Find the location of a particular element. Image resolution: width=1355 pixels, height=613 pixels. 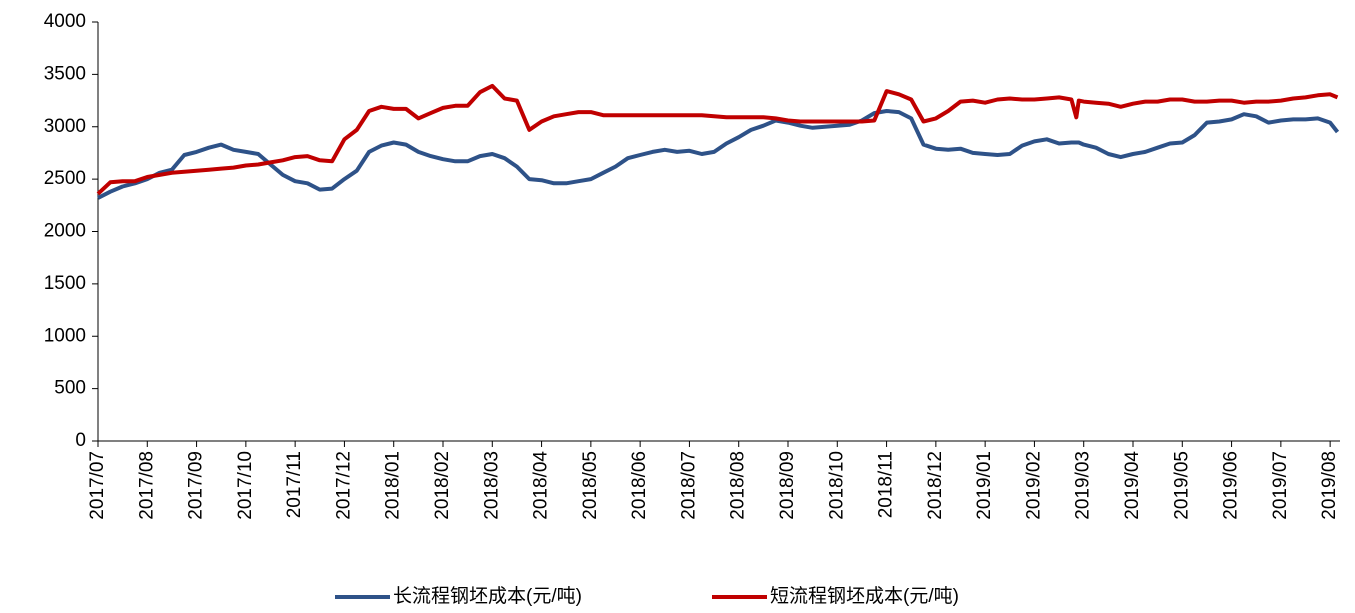

x-tick-label: 2019/02 is located at coordinates (1033, 485).